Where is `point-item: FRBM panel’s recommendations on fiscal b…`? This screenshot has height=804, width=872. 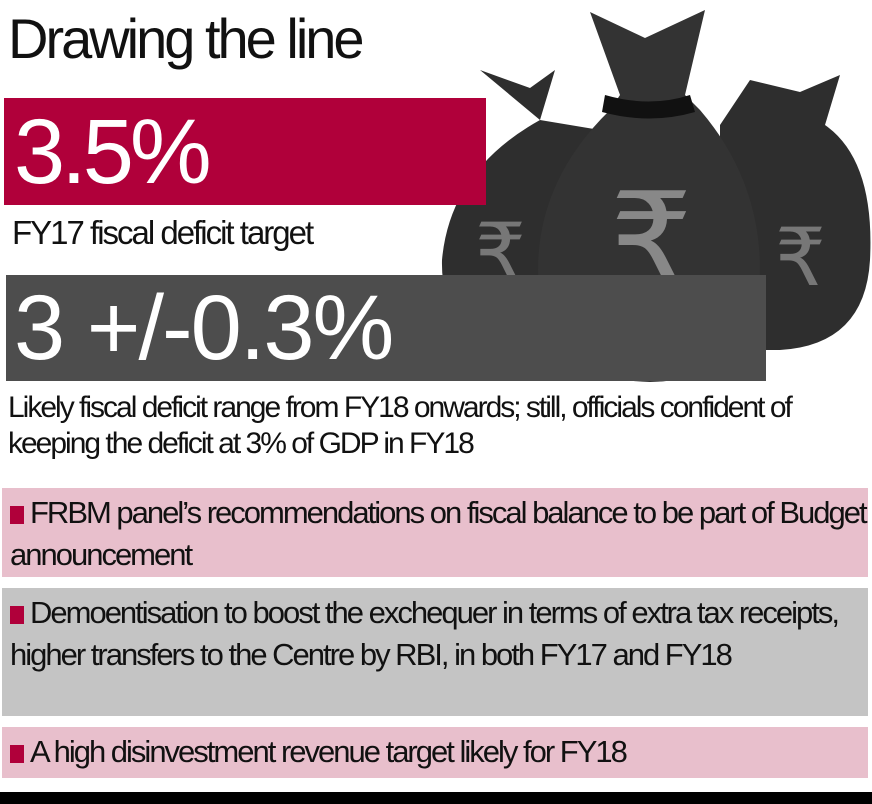
point-item: FRBM panel’s recommendations on fiscal b… is located at coordinates (435, 532).